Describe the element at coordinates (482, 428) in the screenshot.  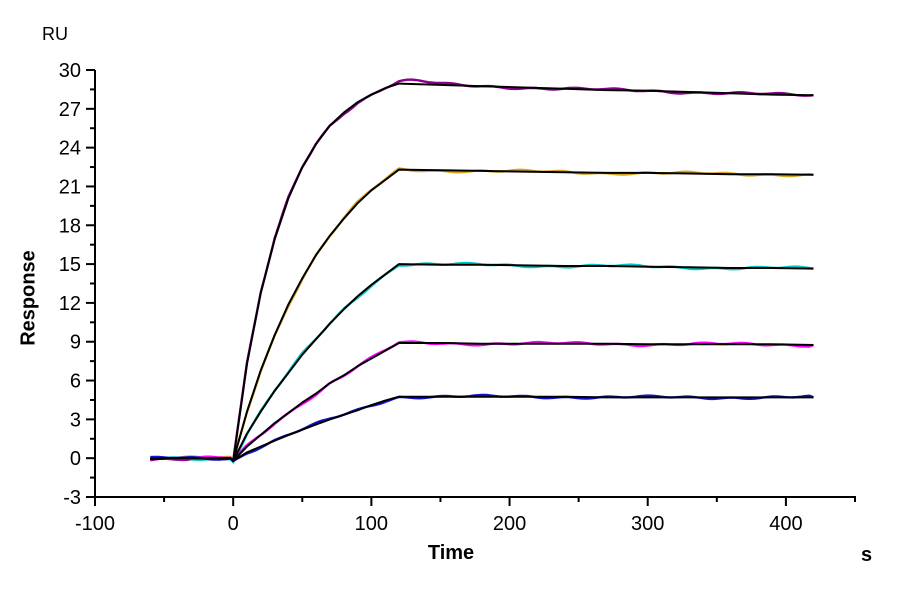
I see `series-5-fit` at that location.